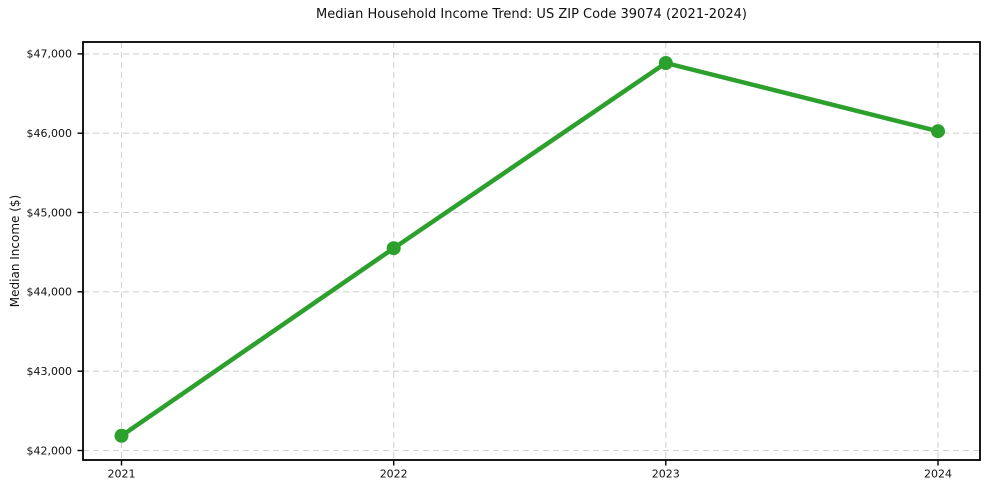  I want to click on data-point-2023, so click(665, 63).